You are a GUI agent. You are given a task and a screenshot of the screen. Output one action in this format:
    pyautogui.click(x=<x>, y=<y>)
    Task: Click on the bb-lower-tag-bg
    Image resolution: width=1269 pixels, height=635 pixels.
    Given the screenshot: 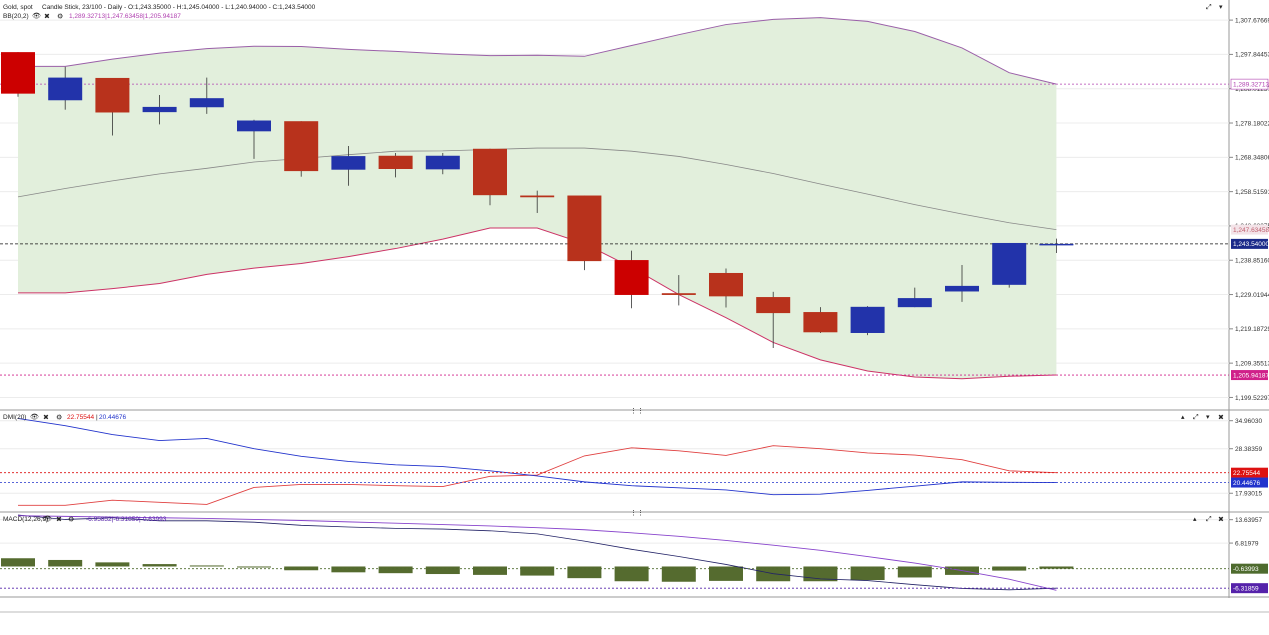 What is the action you would take?
    pyautogui.click(x=1249, y=375)
    